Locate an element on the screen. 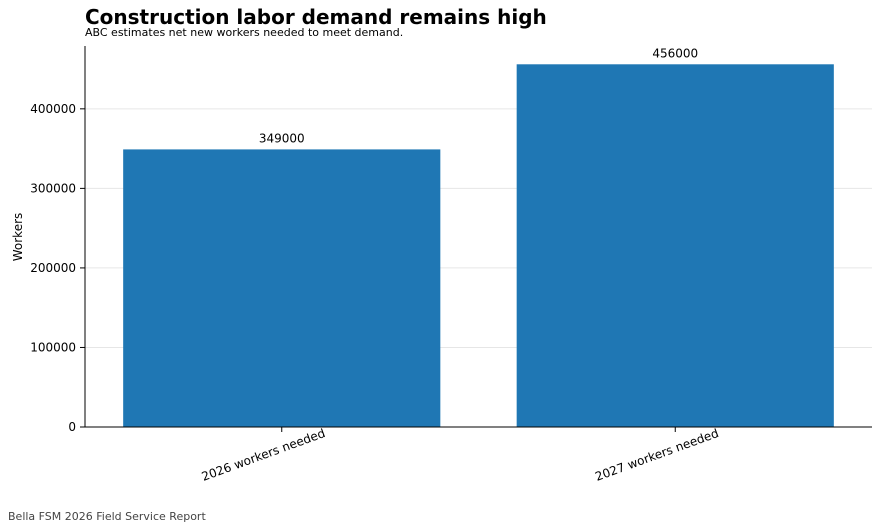 This screenshot has height=532, width=881. x-ticks: 2026 workers needed 2027 workers needed is located at coordinates (460, 455).